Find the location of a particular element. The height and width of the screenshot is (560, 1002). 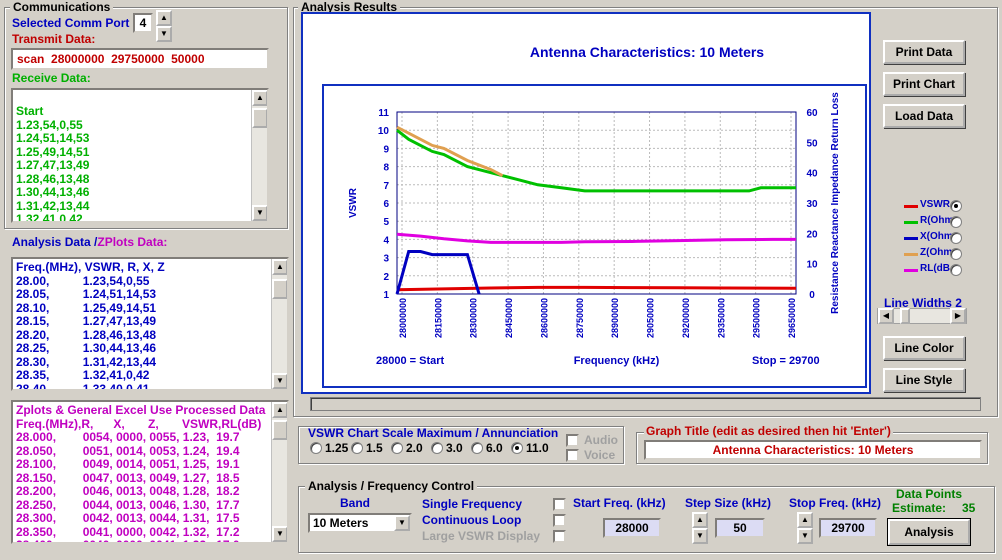

y-left-tick-label: 9 is located at coordinates (386, 149).